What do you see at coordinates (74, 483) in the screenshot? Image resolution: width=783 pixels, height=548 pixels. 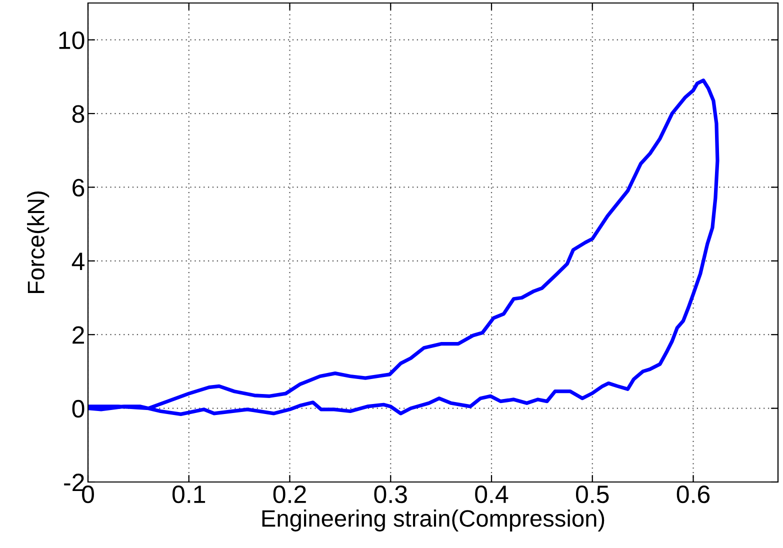 I see `y-tick-label: -2` at bounding box center [74, 483].